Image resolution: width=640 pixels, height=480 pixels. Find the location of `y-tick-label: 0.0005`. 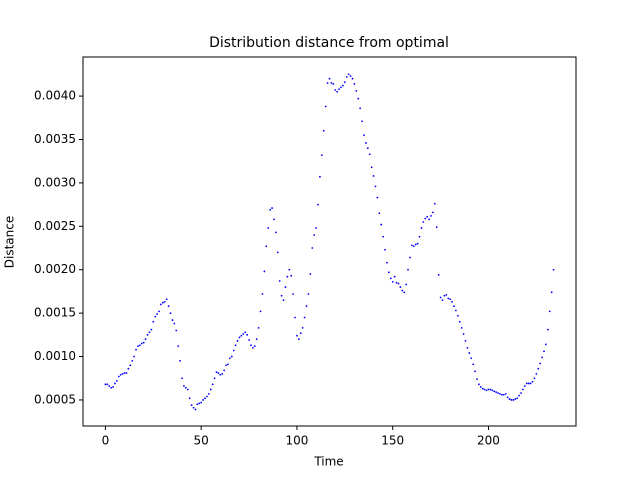

y-tick-label: 0.0005 is located at coordinates (55, 399).